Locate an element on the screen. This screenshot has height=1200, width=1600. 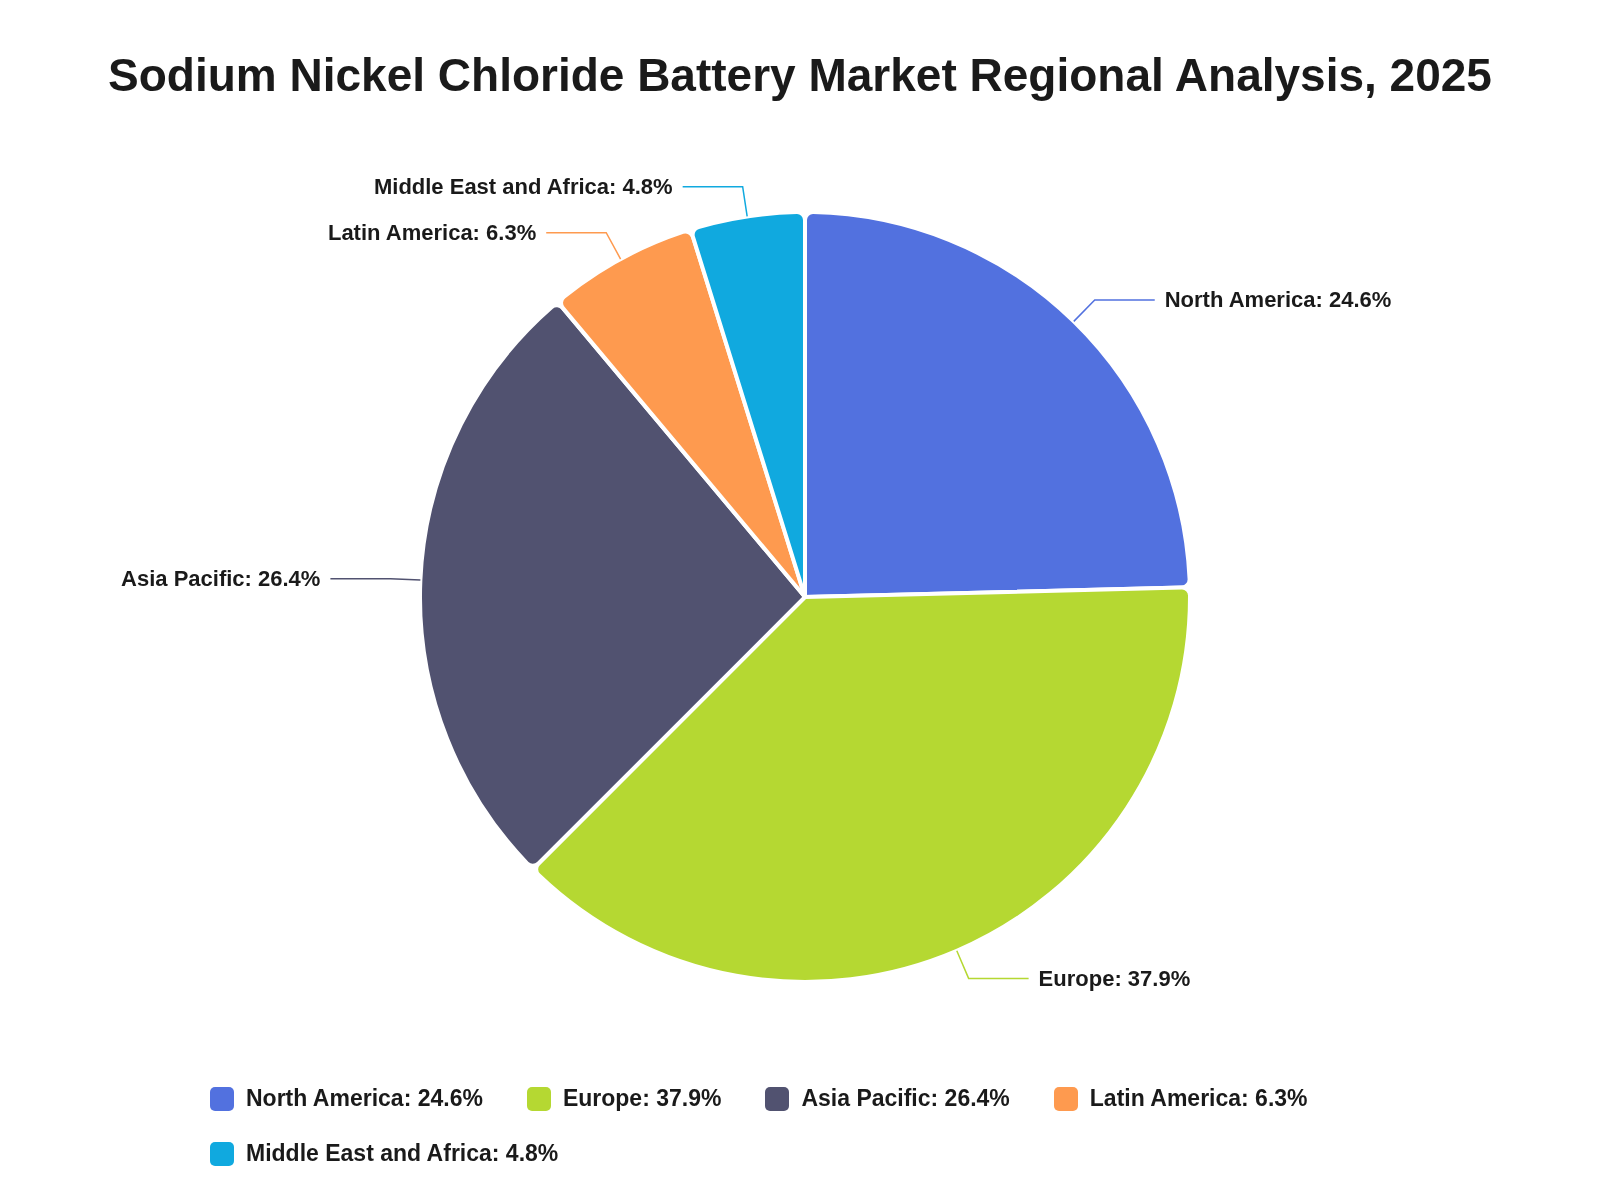
slice-label: Europe: 37.9% is located at coordinates (1114, 978).